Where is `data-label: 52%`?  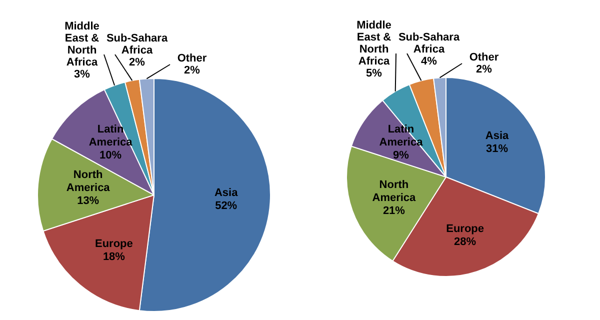
data-label: 52% is located at coordinates (226, 206).